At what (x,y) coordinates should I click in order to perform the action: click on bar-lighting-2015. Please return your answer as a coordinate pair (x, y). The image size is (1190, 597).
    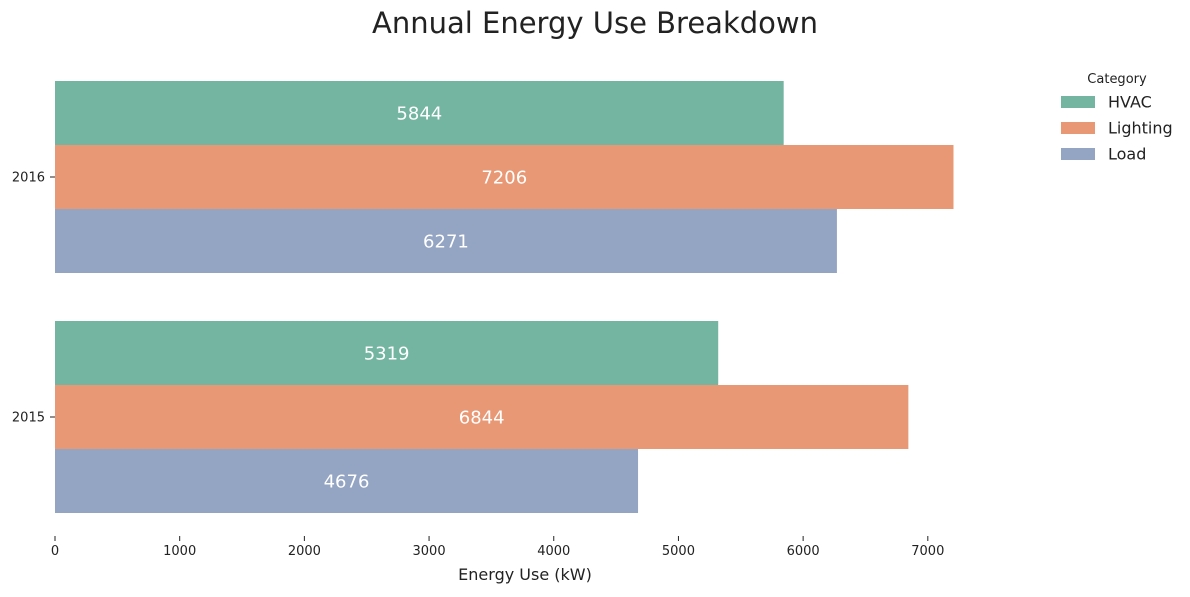
    Looking at the image, I should click on (482, 417).